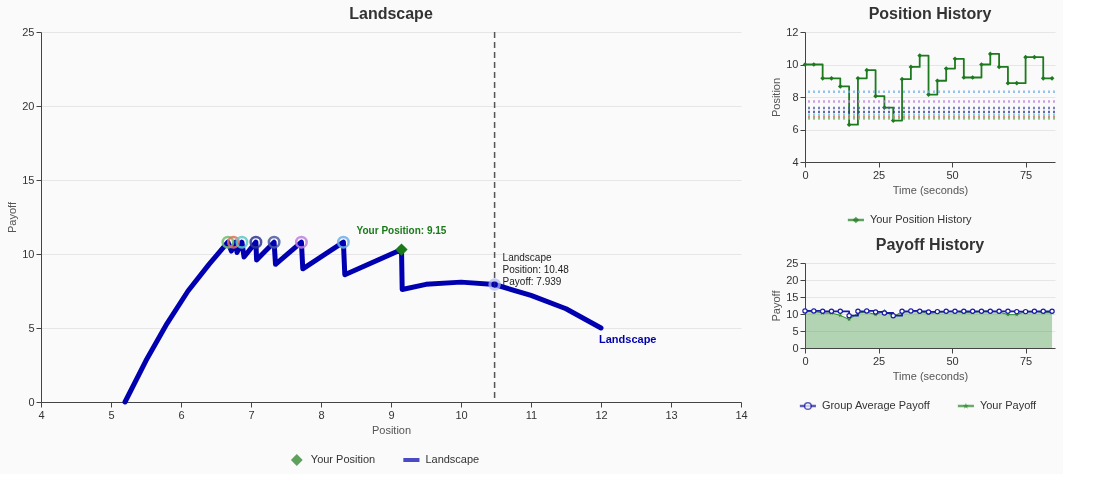 Image resolution: width=1098 pixels, height=500 pixels. I want to click on annotation: Your Position: 9.15, so click(401, 230).